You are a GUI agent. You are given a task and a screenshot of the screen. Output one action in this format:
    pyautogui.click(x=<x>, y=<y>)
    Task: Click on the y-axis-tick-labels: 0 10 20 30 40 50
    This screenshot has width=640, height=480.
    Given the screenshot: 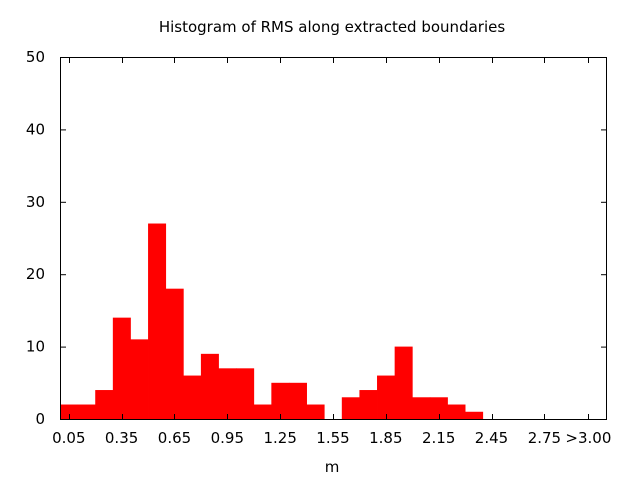 What is the action you would take?
    pyautogui.click(x=35, y=238)
    